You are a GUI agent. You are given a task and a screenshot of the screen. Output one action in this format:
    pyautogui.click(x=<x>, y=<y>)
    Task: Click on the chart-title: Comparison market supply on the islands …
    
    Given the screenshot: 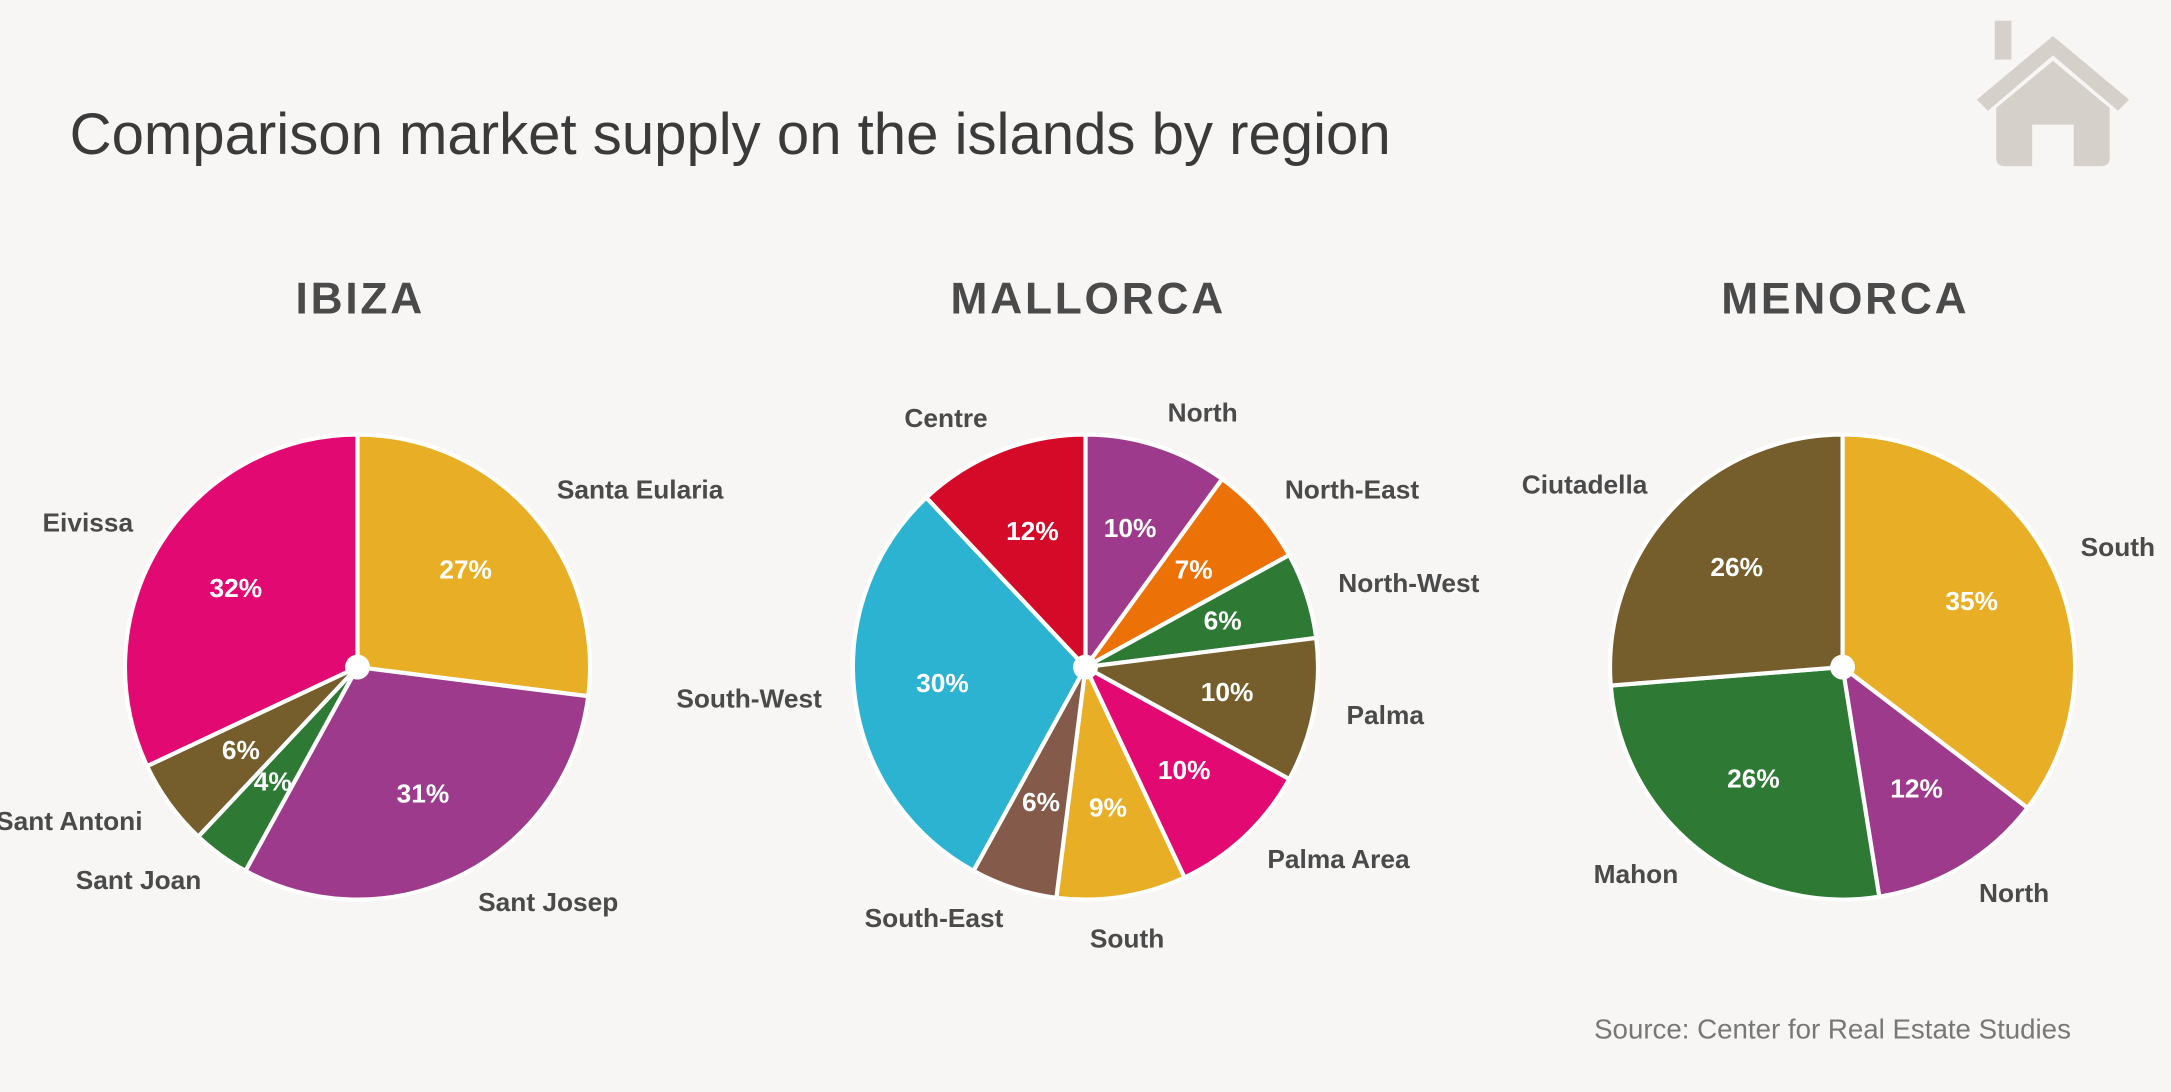 What is the action you would take?
    pyautogui.click(x=730, y=134)
    